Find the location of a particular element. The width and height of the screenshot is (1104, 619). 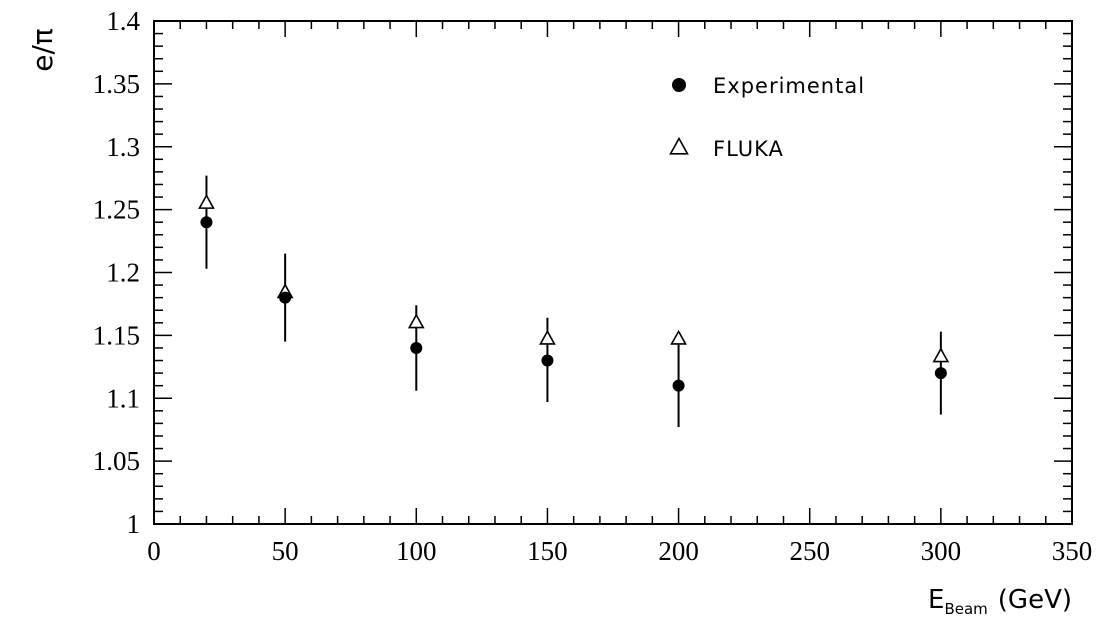

legend-experimental-label: Experimental is located at coordinates (789, 86).